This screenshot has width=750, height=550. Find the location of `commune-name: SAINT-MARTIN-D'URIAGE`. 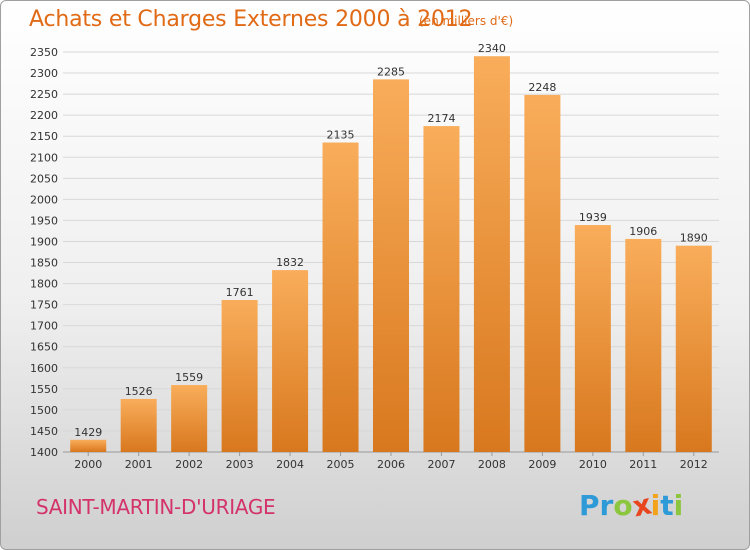

commune-name: SAINT-MARTIN-D'URIAGE is located at coordinates (156, 507).